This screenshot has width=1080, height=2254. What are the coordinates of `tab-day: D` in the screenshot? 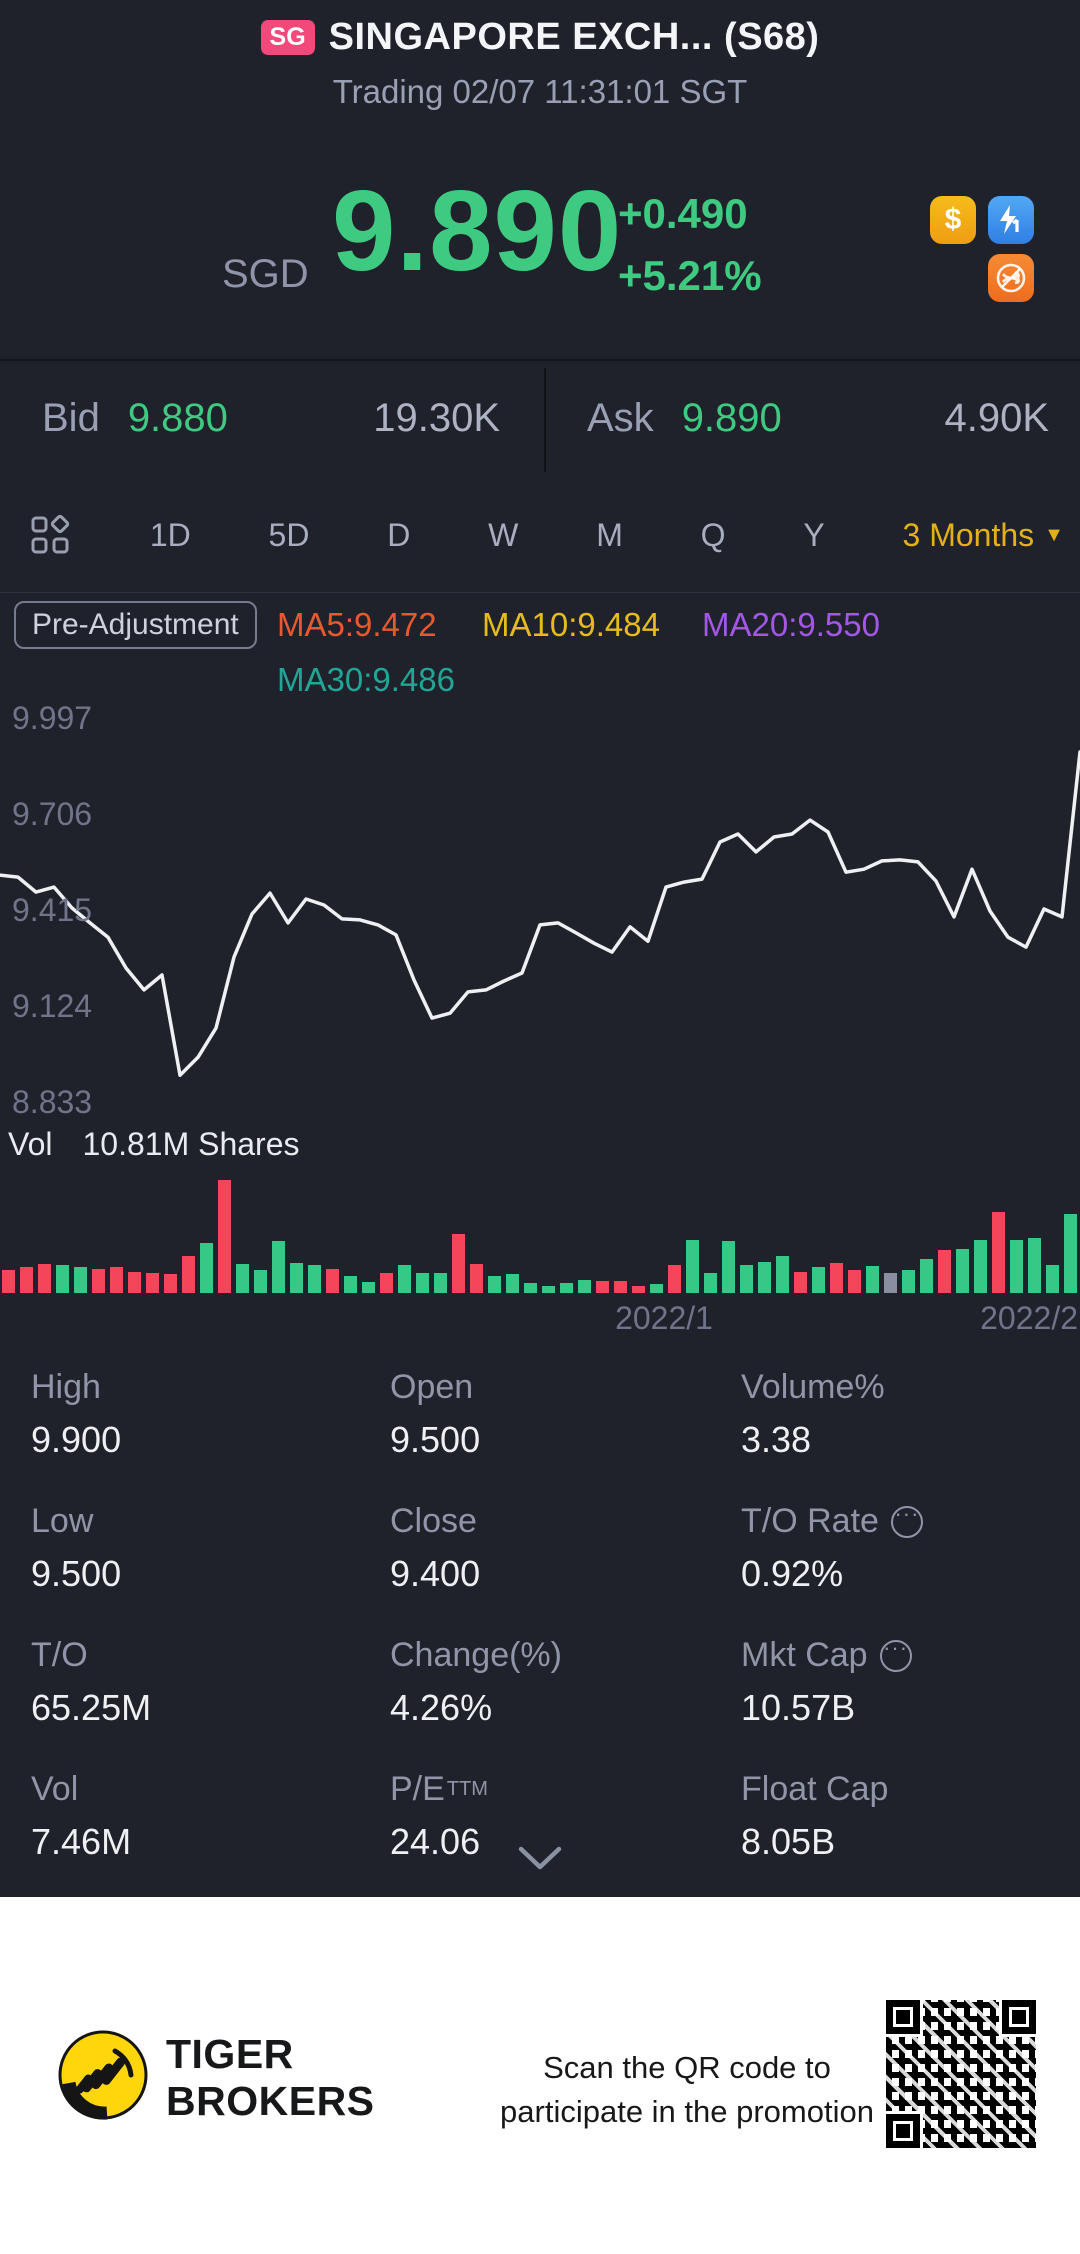 It's located at (399, 534).